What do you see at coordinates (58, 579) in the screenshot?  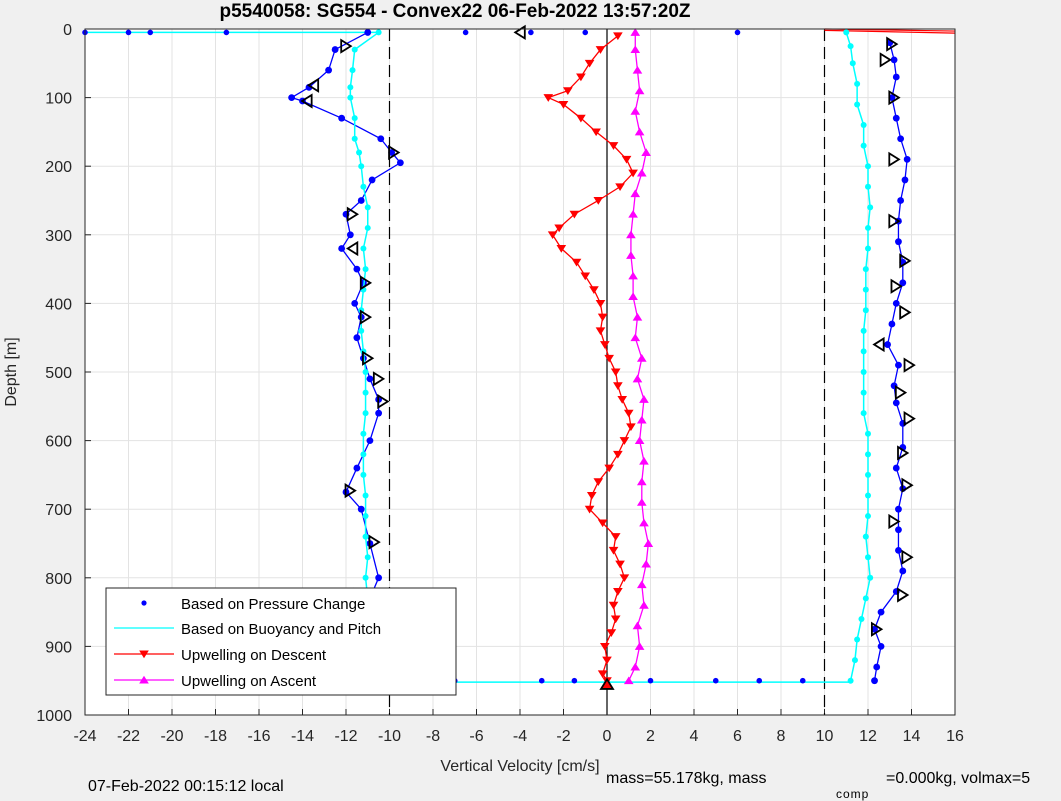 I see `y-tick-label: 800` at bounding box center [58, 579].